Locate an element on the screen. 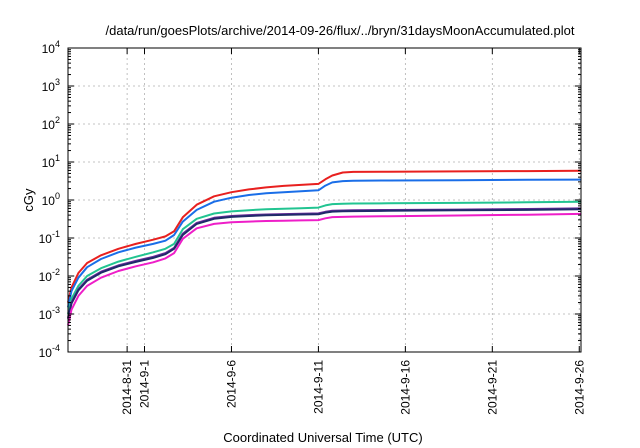 The image size is (640, 448). x-tick-label: 2014-9-26 is located at coordinates (579, 387).